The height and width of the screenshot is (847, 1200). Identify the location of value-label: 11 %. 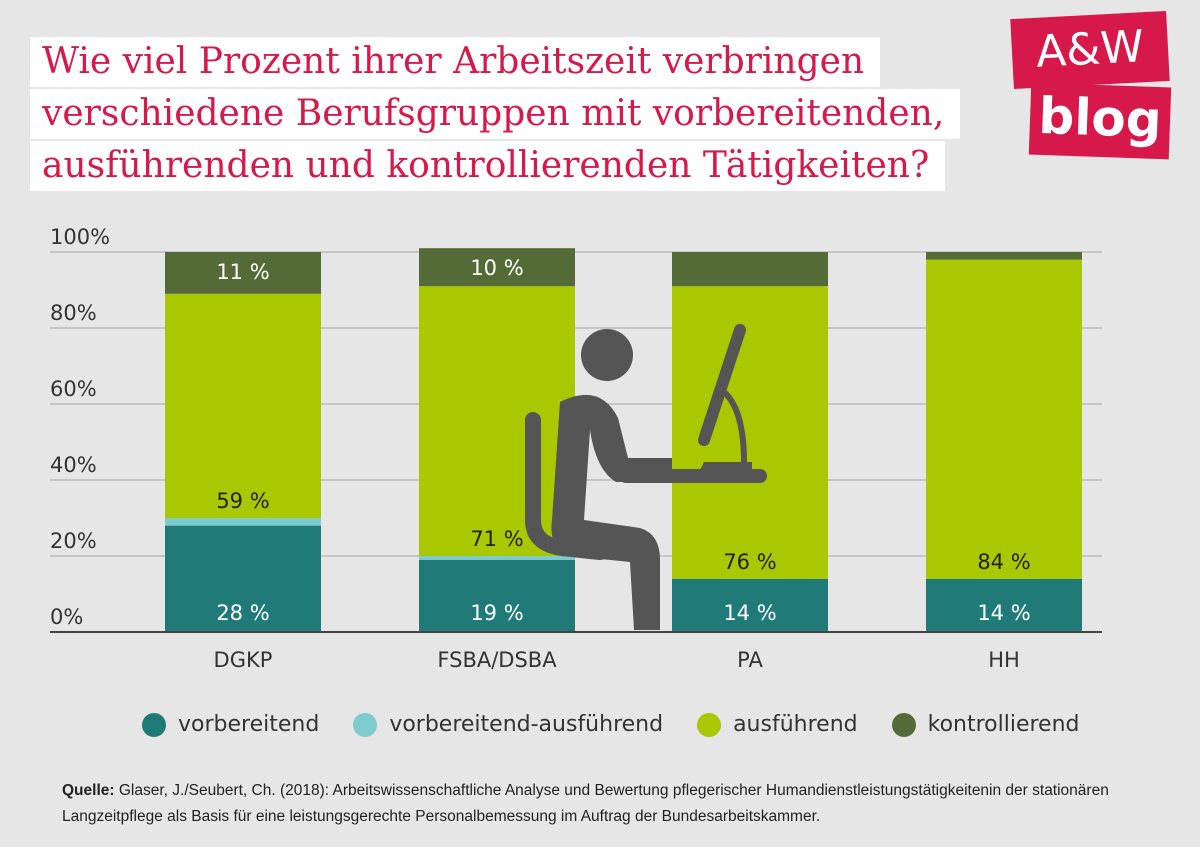
(242, 272).